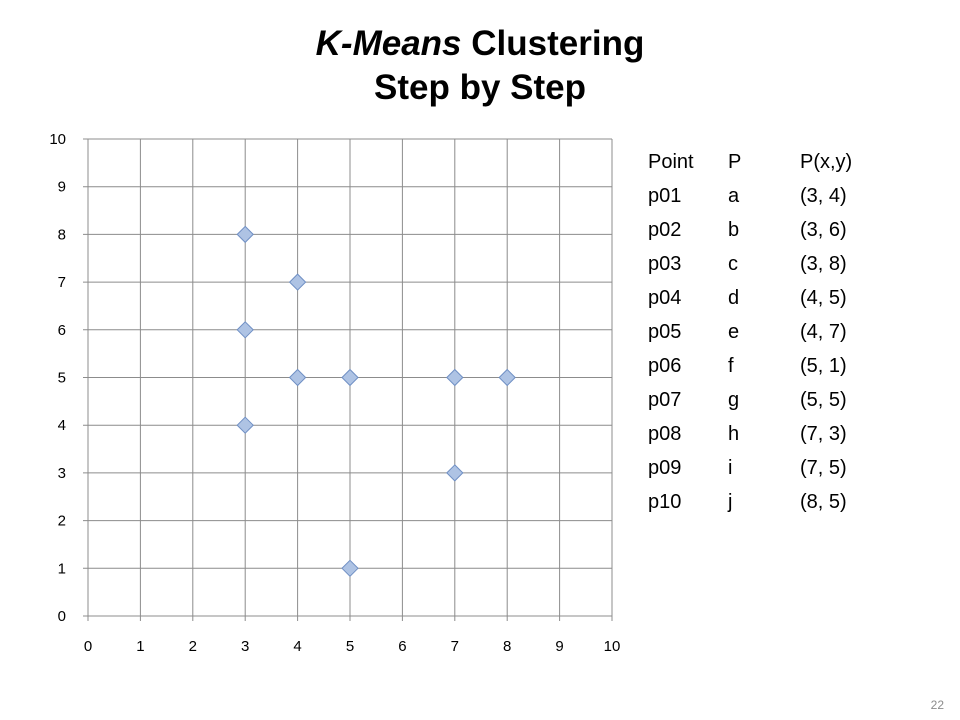 This screenshot has height=720, width=960. What do you see at coordinates (140, 646) in the screenshot?
I see `x-tick-label: 1` at bounding box center [140, 646].